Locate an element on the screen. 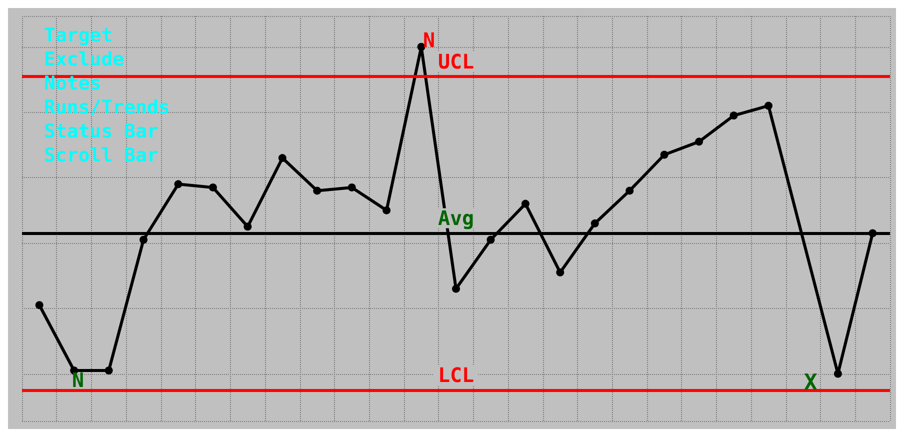 This screenshot has width=904, height=437. ref-line-label: Avg is located at coordinates (456, 218).